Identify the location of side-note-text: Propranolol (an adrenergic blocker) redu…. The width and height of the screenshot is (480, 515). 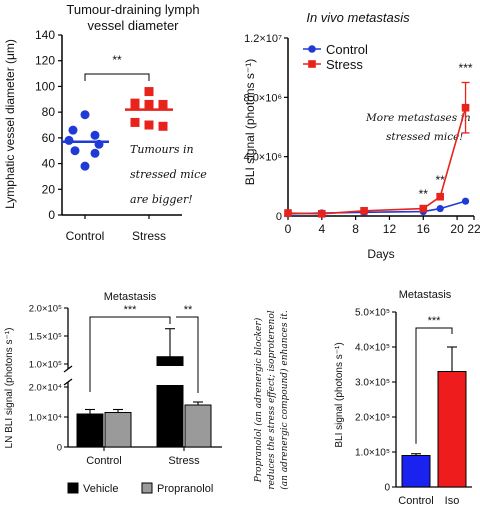
(271, 400).